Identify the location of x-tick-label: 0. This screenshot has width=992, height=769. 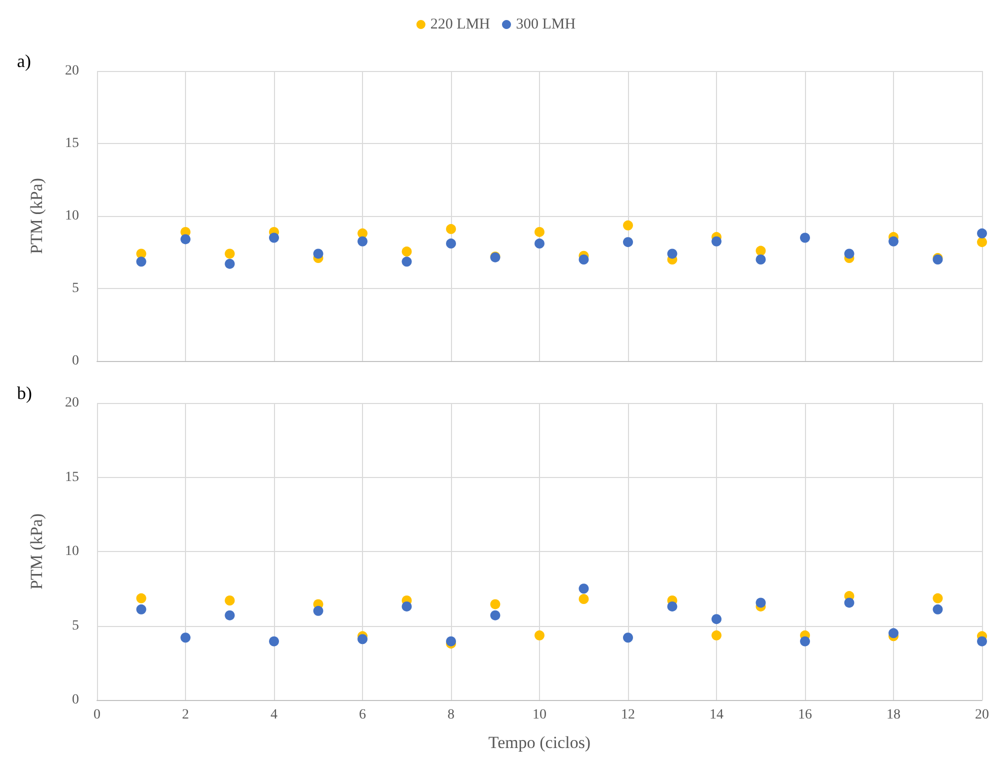
(97, 715).